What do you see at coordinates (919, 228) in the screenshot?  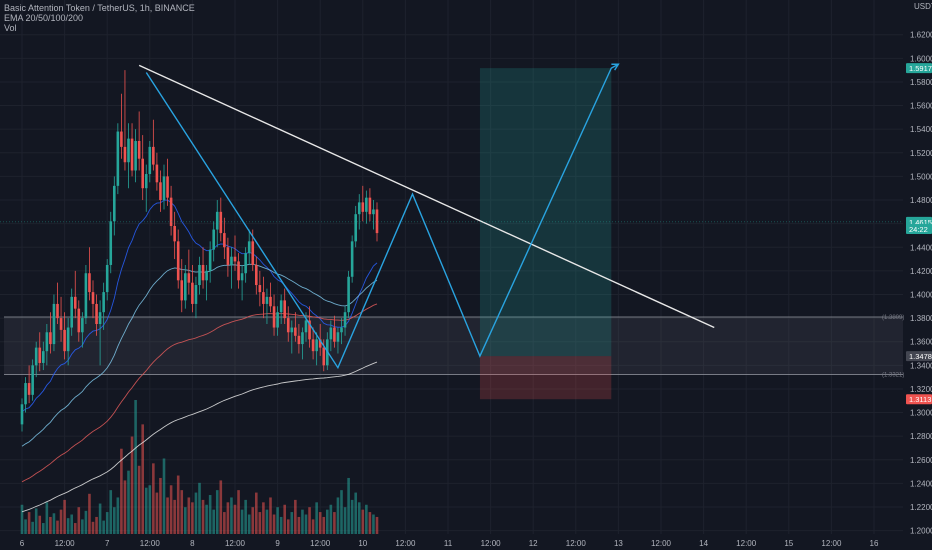 I see `price-tag-bg` at bounding box center [919, 228].